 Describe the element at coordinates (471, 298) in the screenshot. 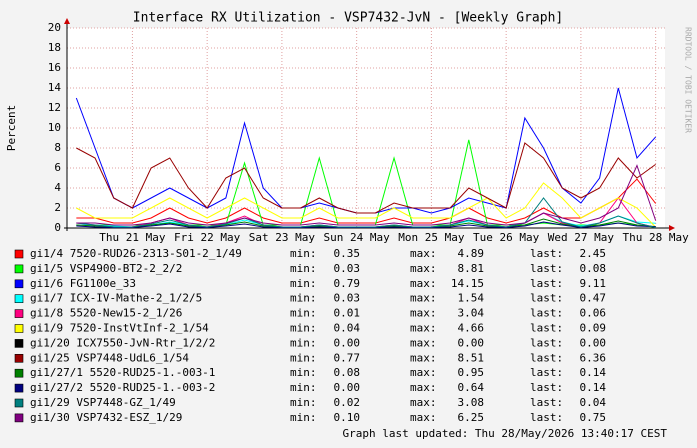

I see `stat-value: 1.54` at that location.